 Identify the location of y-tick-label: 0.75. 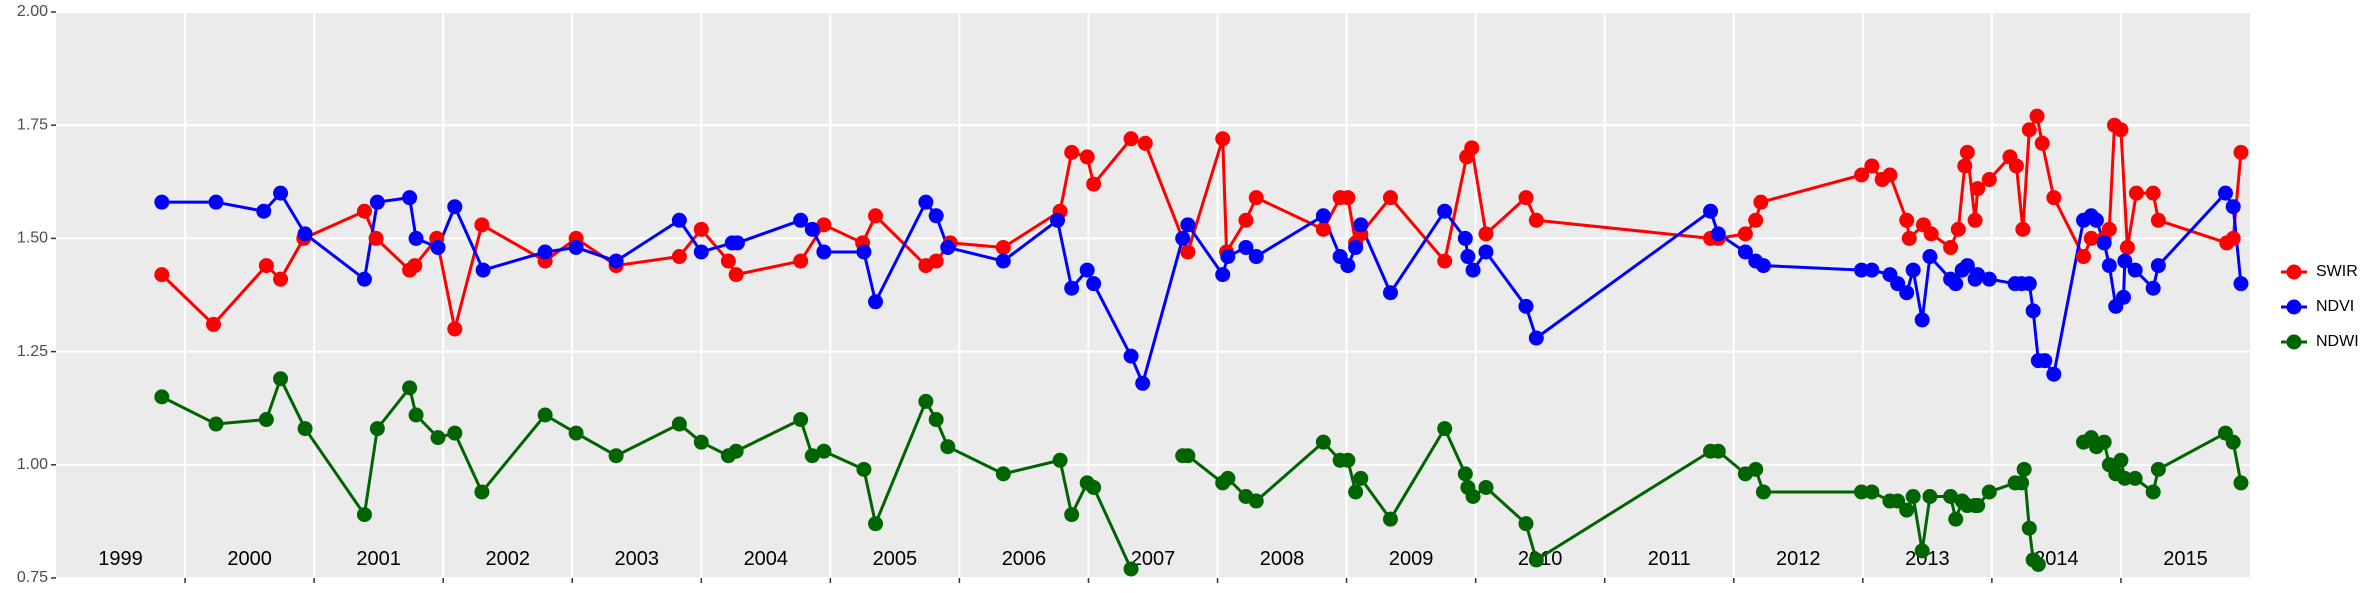
(32, 577).